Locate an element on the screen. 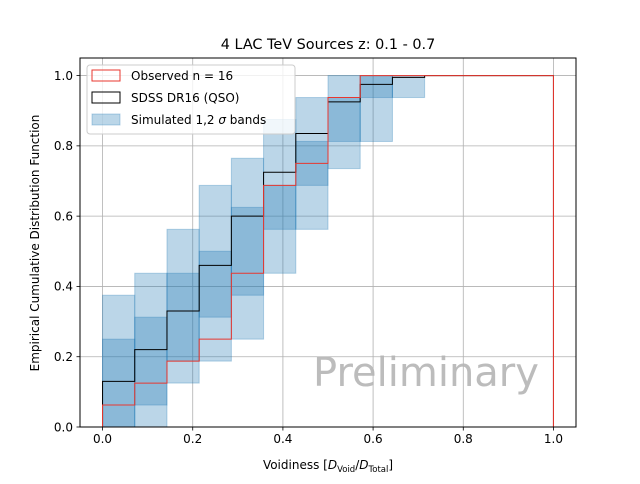 The image size is (640, 484). legend-frame is located at coordinates (191, 99).